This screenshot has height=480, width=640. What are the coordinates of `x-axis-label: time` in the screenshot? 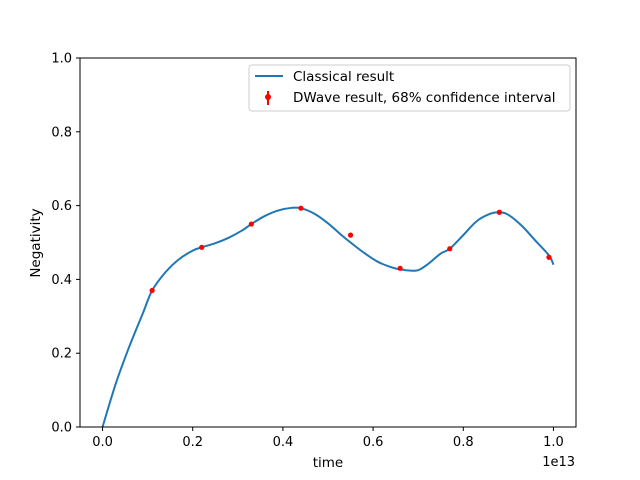 It's located at (328, 463).